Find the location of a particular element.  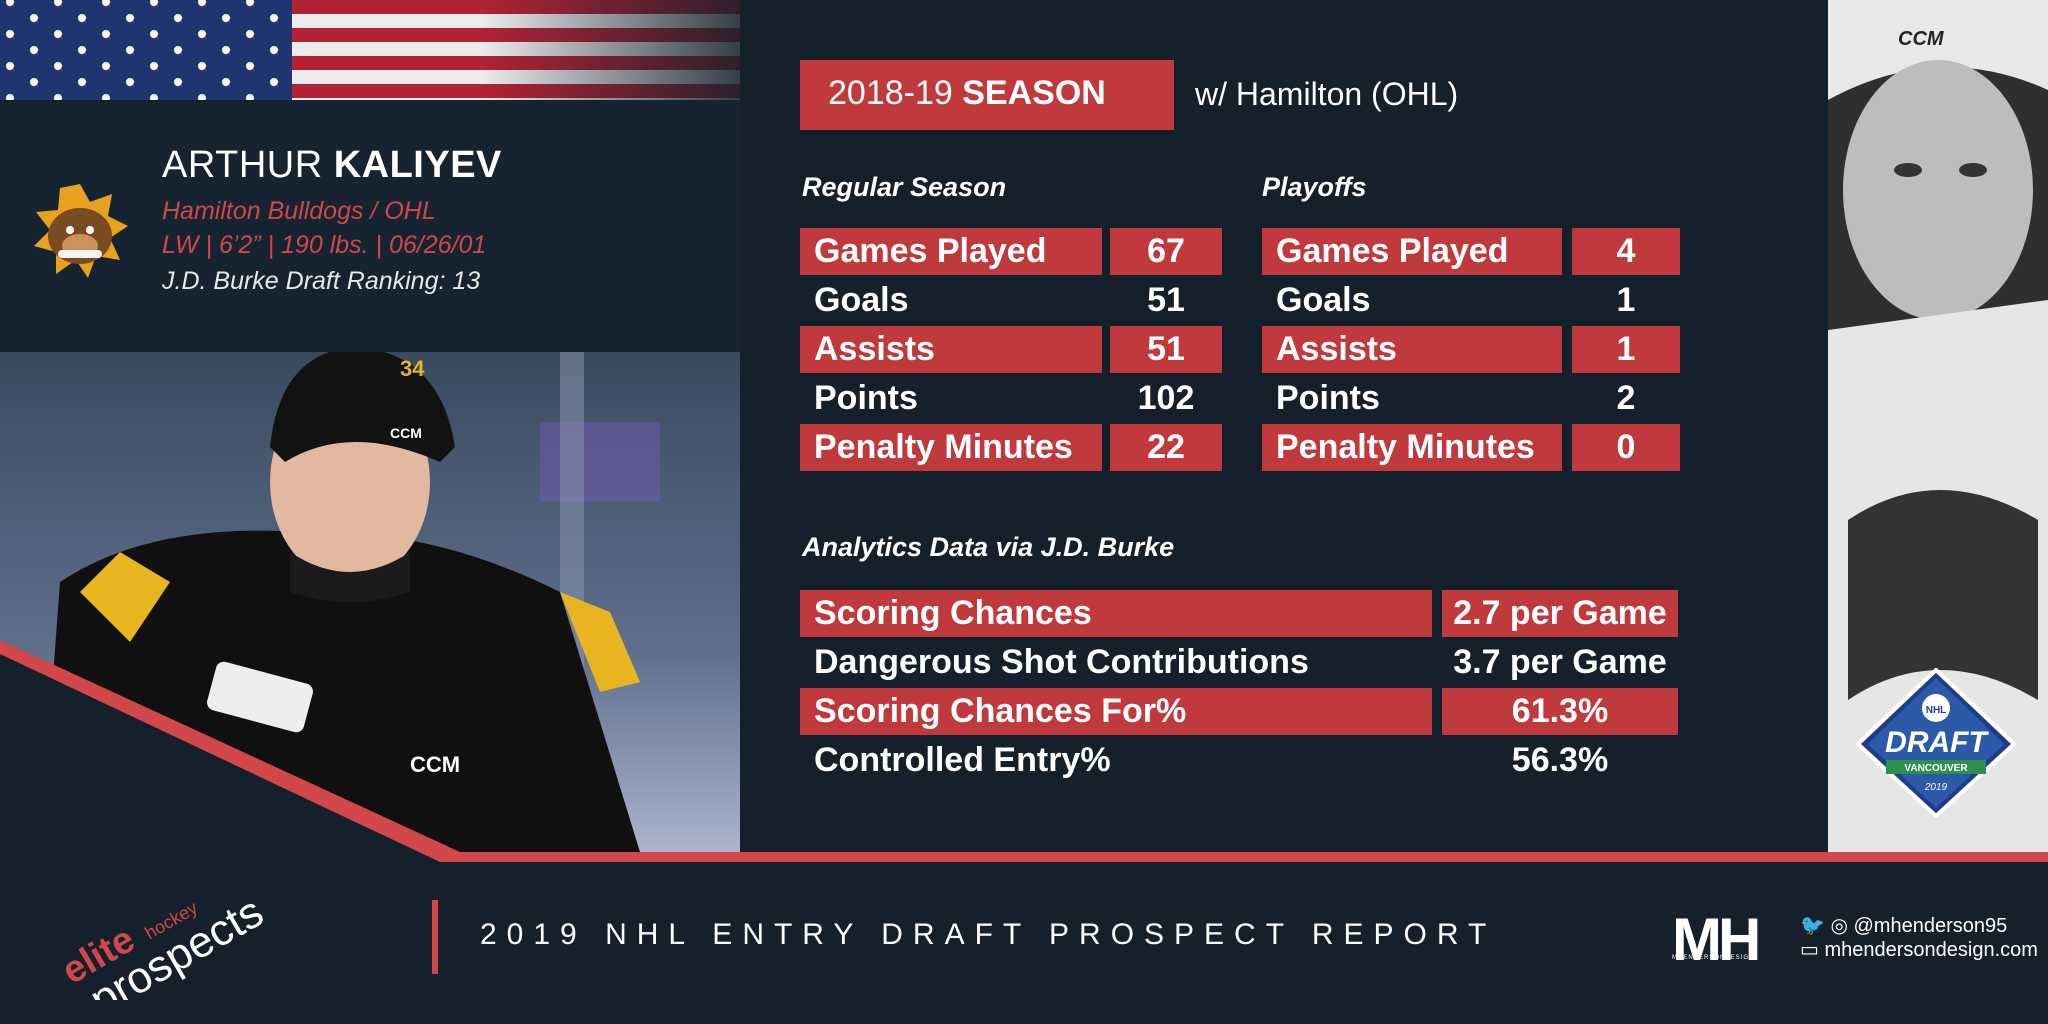

season-title: 2018-19 SEASON is located at coordinates (967, 93).